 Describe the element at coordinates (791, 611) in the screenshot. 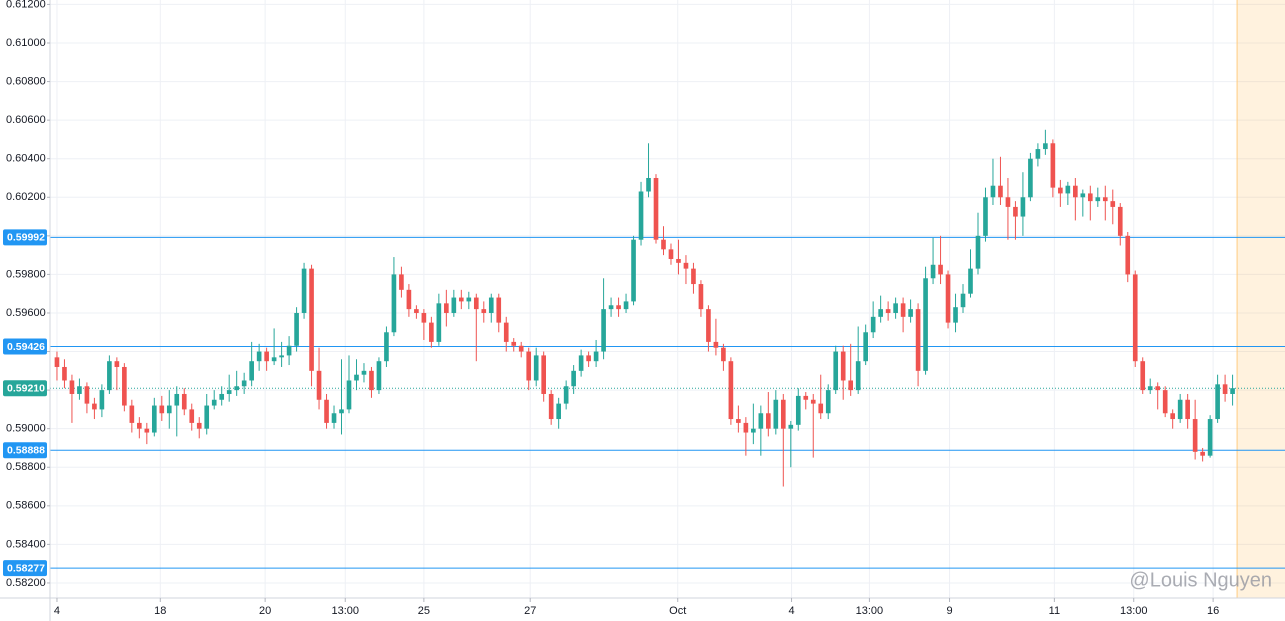

I see `x-tick-label: 4` at that location.